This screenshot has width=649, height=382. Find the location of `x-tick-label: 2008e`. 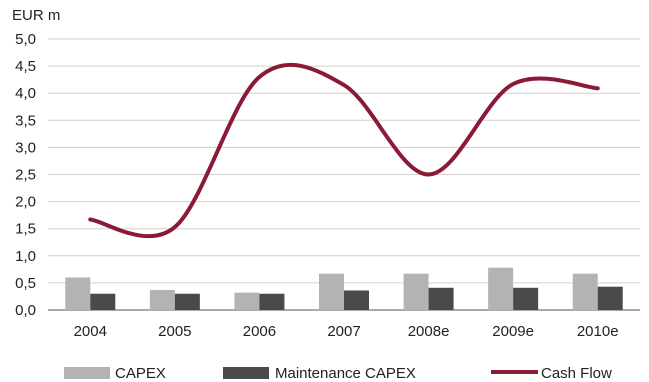

x-tick-label: 2008e is located at coordinates (429, 331).